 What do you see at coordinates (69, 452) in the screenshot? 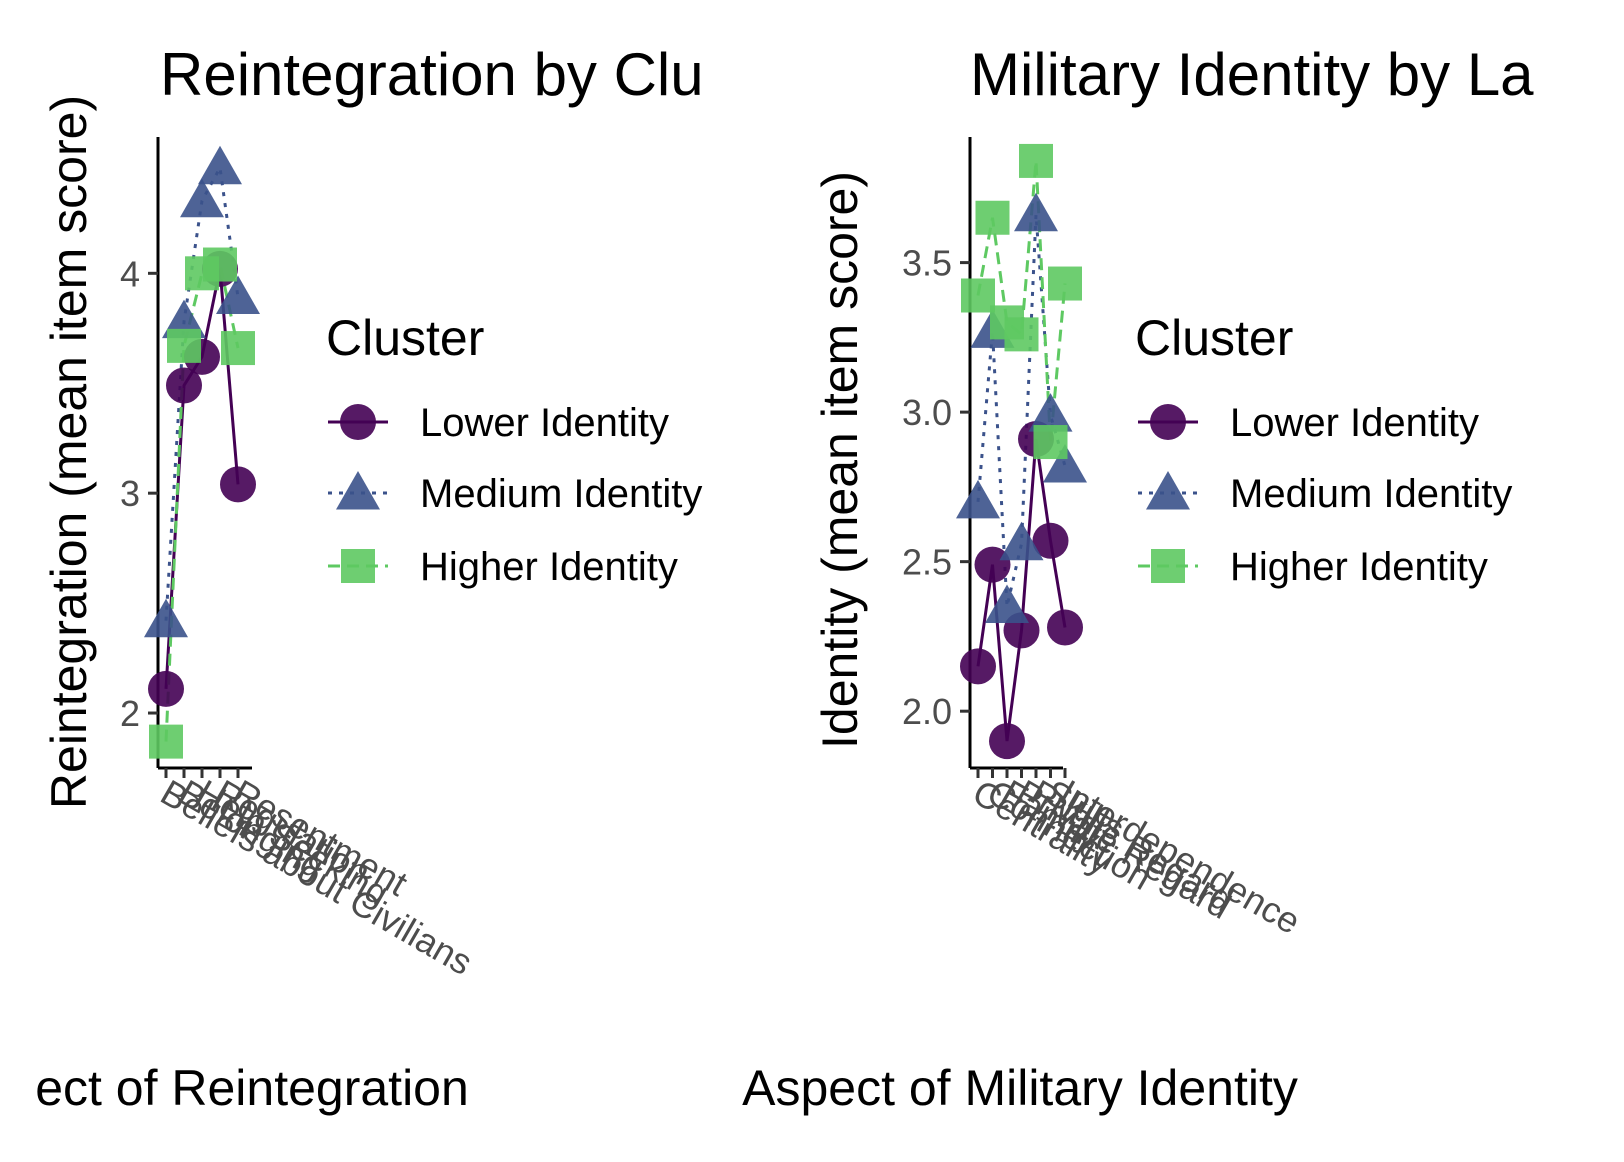
I see `y-axis-title: Reintegration (mean item score)` at bounding box center [69, 452].